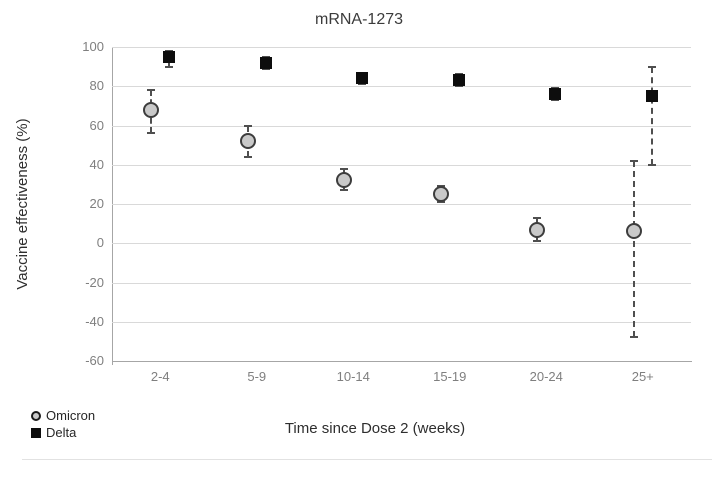 The height and width of the screenshot is (490, 725). What do you see at coordinates (353, 376) in the screenshot?
I see `x-tick-label: 10-14` at bounding box center [353, 376].